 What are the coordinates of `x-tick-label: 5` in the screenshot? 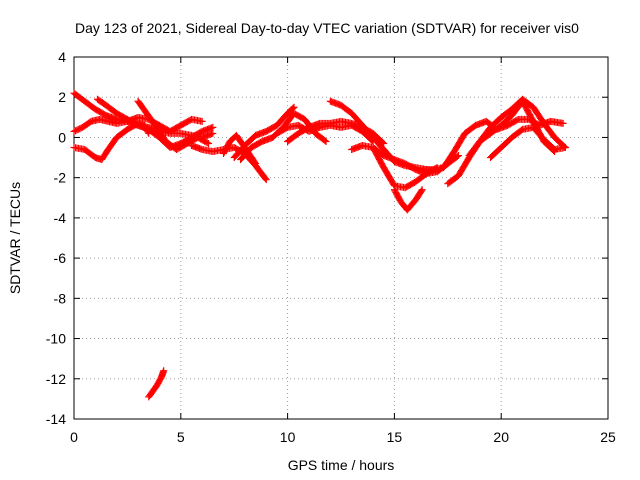 It's located at (181, 437).